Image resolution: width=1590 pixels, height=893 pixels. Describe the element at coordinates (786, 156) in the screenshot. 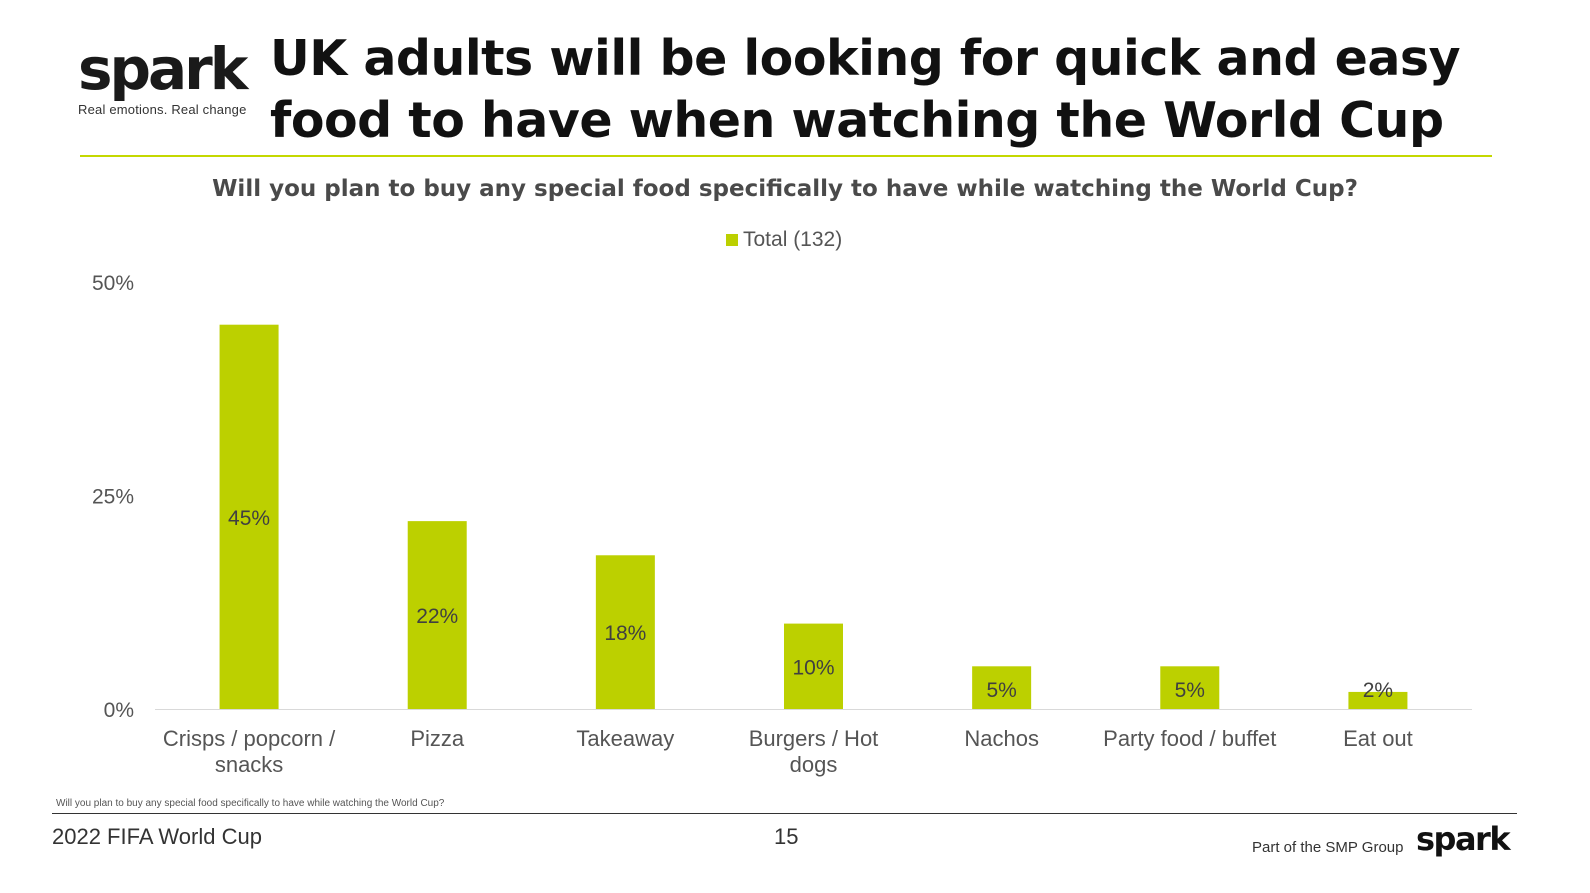

I see `title-divider` at that location.